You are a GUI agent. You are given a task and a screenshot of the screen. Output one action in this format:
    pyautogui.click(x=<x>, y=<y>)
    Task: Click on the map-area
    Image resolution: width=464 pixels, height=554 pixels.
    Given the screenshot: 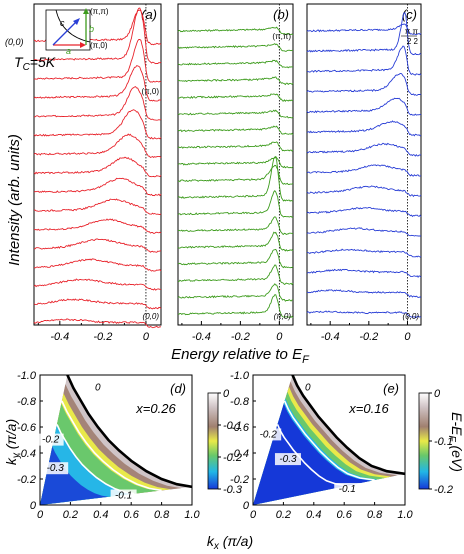 What is the action you would take?
    pyautogui.click(x=329, y=440)
    